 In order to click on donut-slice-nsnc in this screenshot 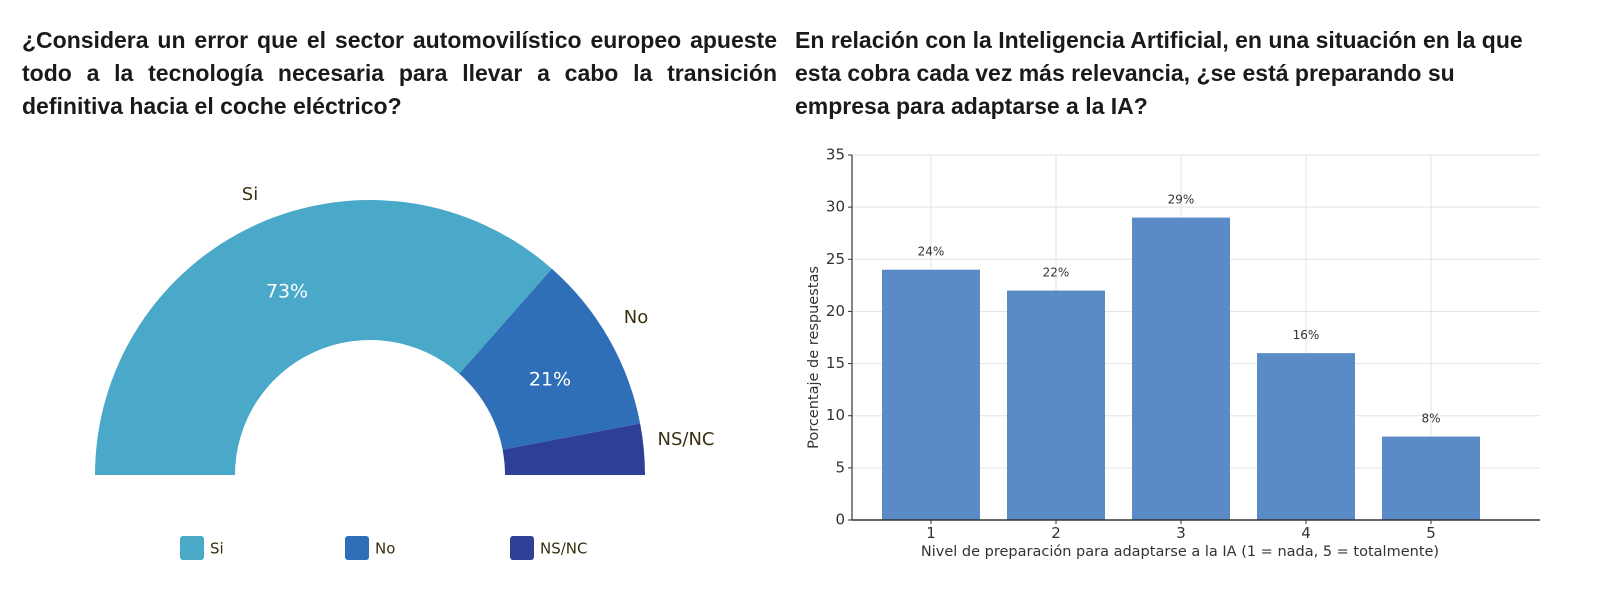, I will do `click(573, 449)`.